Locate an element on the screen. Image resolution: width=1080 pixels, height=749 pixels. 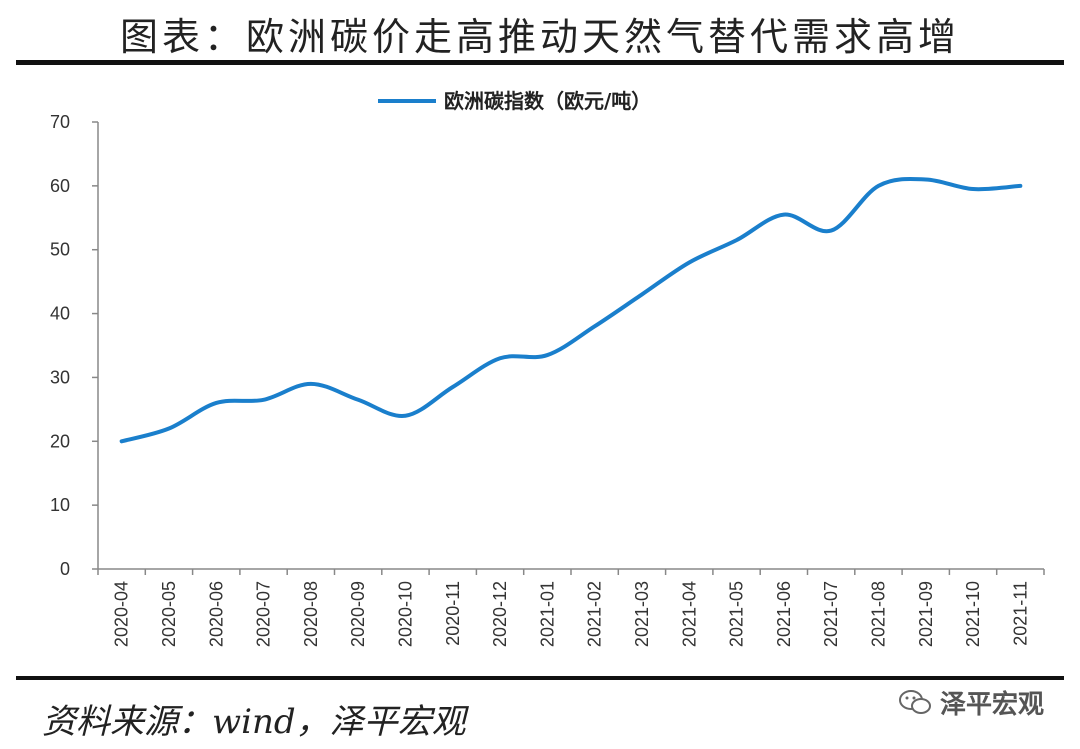
x-tick-label: 2020-06 is located at coordinates (216, 614).